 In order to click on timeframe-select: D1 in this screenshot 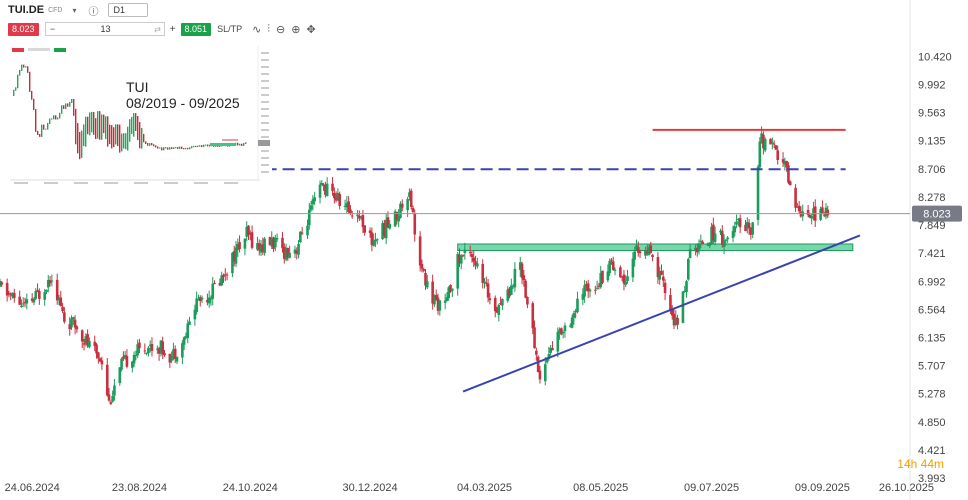, I will do `click(128, 10)`.